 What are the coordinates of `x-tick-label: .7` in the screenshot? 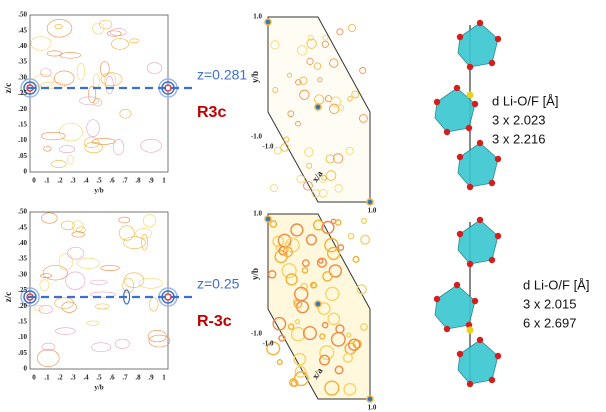 It's located at (125, 181).